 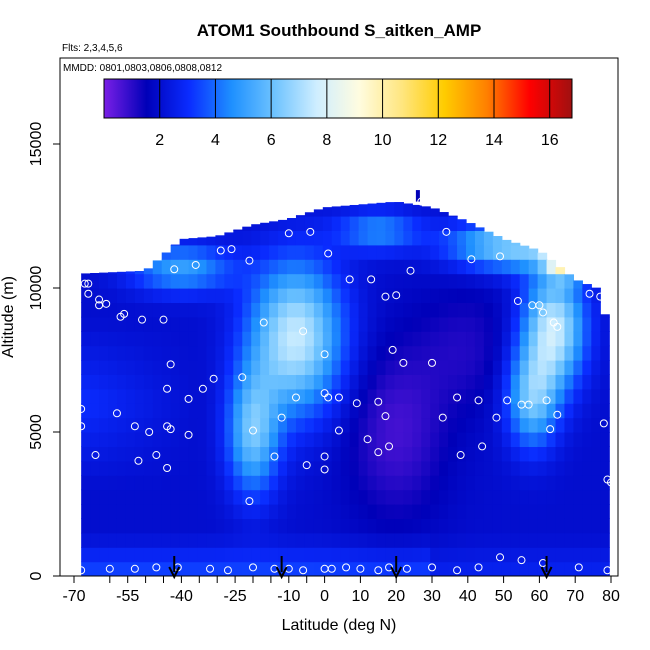 What do you see at coordinates (281, 573) in the screenshot?
I see `flight-marker-arrowhead` at bounding box center [281, 573].